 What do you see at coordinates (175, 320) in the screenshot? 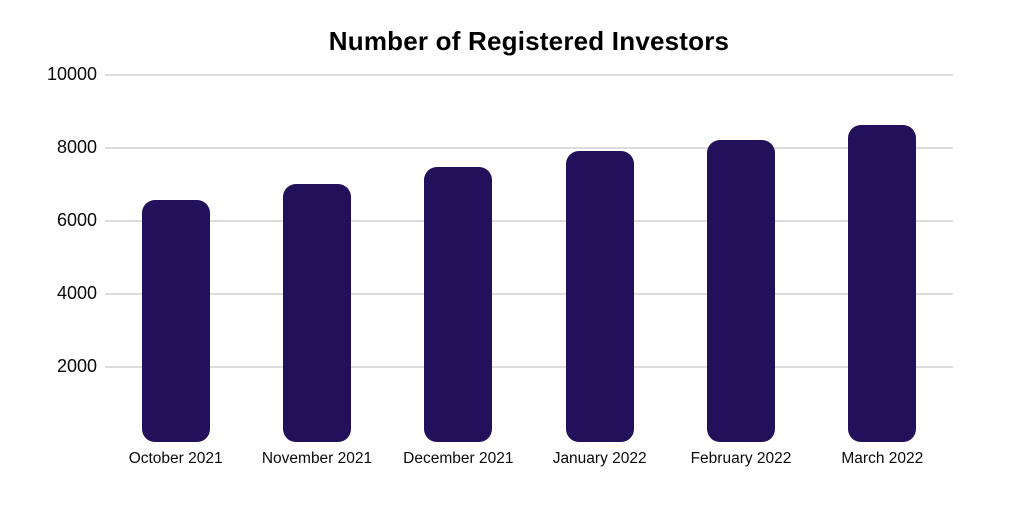
I see `bar-october-2021` at bounding box center [175, 320].